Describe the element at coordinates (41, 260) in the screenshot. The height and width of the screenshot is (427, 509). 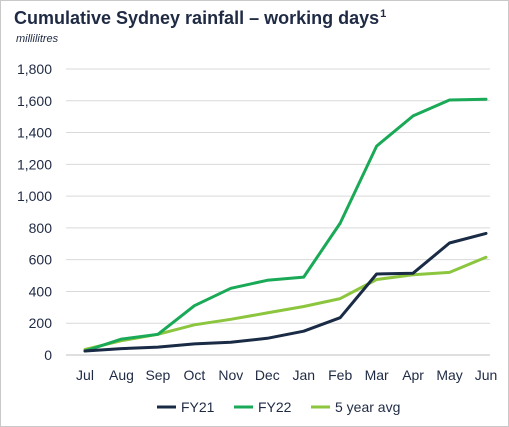
I see `y-tick-label: 600` at that location.